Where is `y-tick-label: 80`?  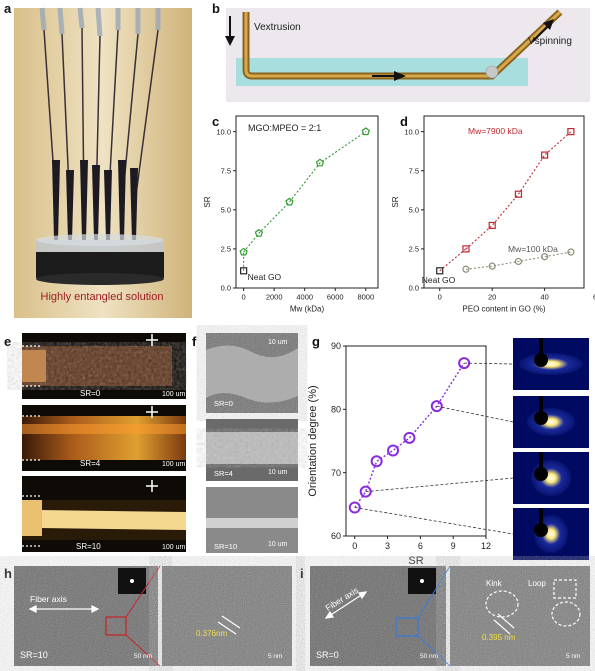
y-tick-label: 80 is located at coordinates (336, 409).